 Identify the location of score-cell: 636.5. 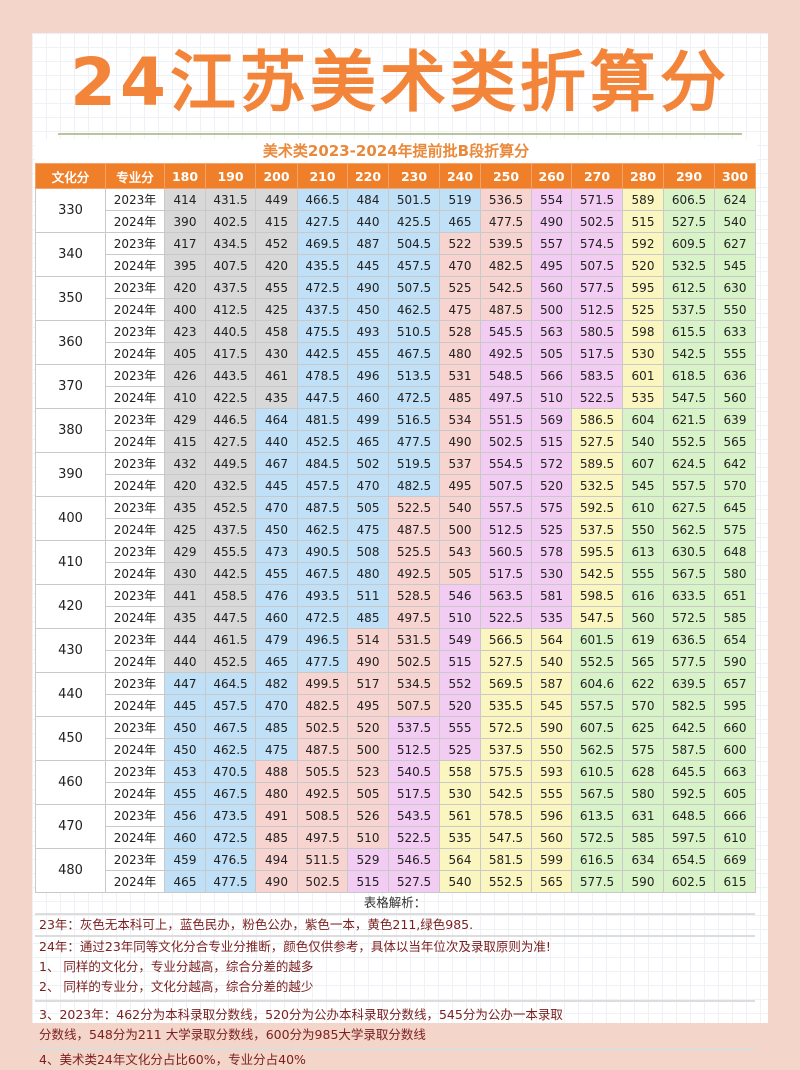
(689, 639).